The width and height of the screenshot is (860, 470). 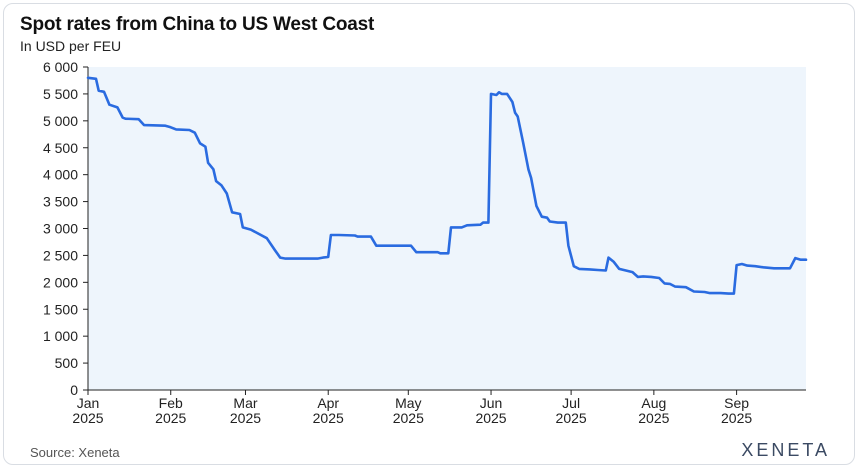 What do you see at coordinates (88, 403) in the screenshot?
I see `x-tick-month: Jan` at bounding box center [88, 403].